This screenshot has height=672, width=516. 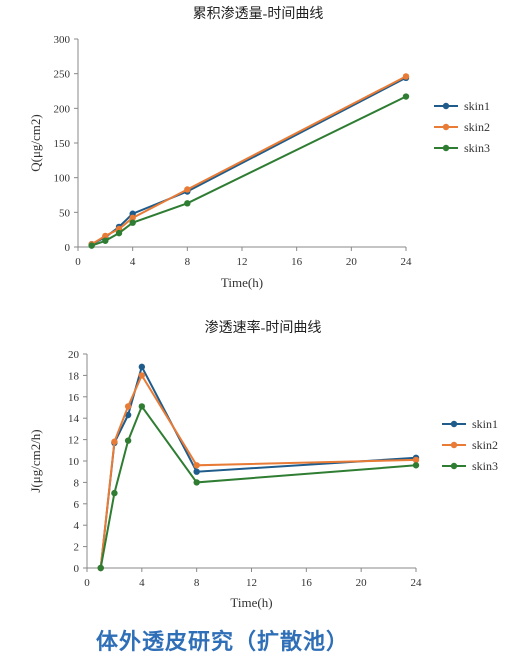 I want to click on chart-1-y-tick-label: 150, so click(x=62, y=144).